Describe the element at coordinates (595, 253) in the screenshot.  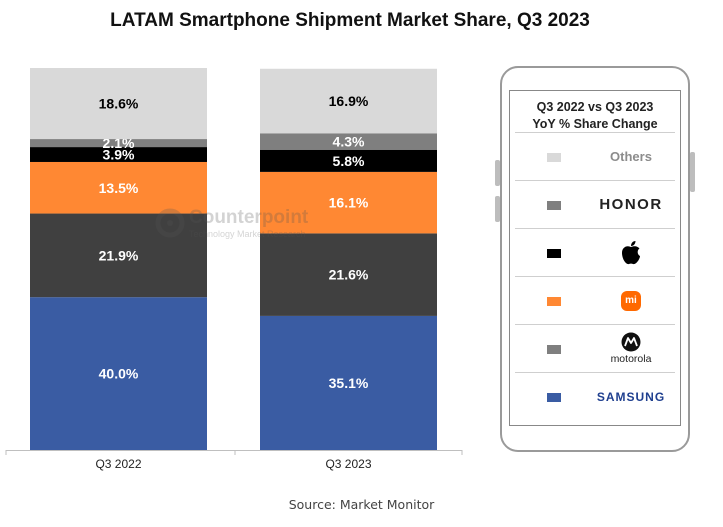
I see `legend-item-apple` at that location.